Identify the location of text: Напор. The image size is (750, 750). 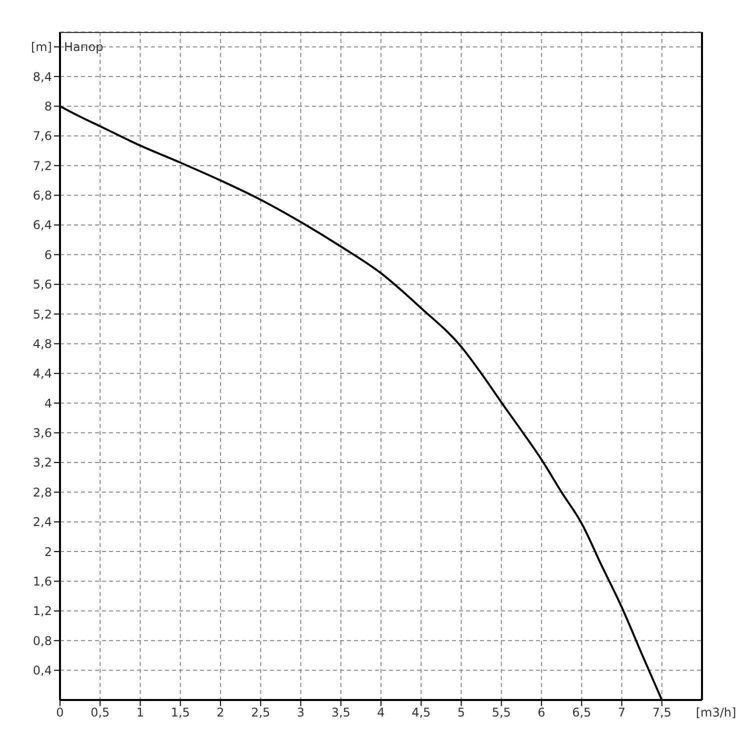
(84, 47).